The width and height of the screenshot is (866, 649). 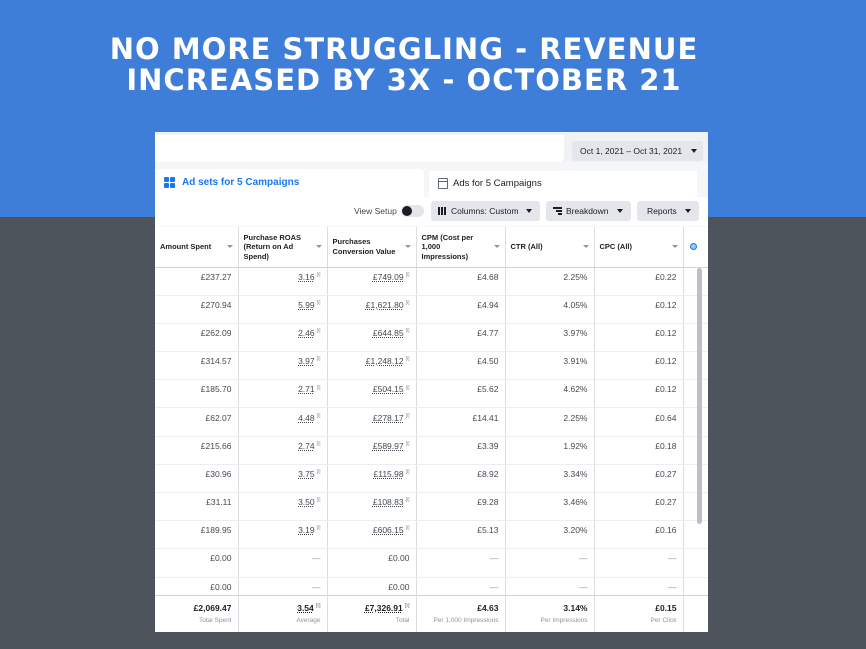 I want to click on column-header-amount-spent: Amount Spent, so click(x=197, y=247).